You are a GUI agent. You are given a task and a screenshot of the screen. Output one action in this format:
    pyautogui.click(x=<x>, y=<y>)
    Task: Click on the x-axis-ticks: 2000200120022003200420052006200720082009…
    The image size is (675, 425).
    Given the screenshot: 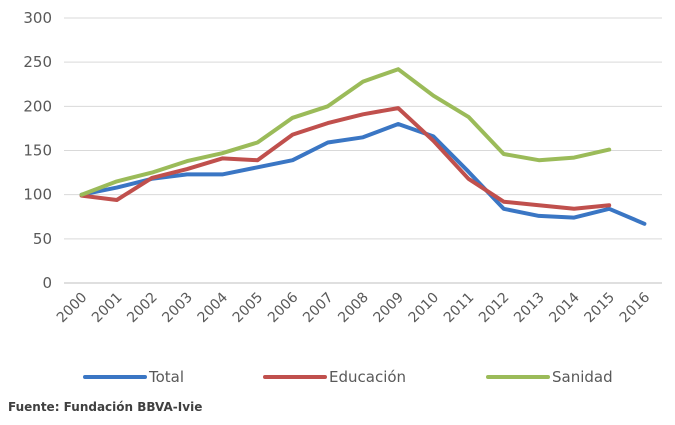 What is the action you would take?
    pyautogui.click(x=353, y=307)
    